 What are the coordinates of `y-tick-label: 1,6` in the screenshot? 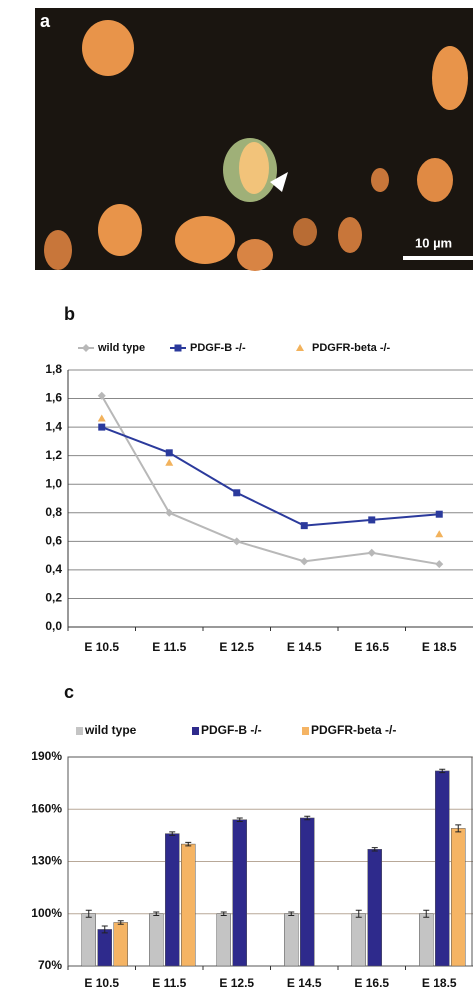 It's located at (53, 398).